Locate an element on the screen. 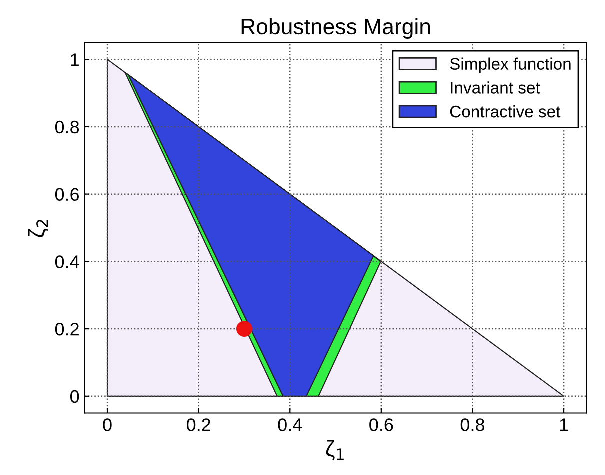  x-tick-label: 0.8 is located at coordinates (472, 425).